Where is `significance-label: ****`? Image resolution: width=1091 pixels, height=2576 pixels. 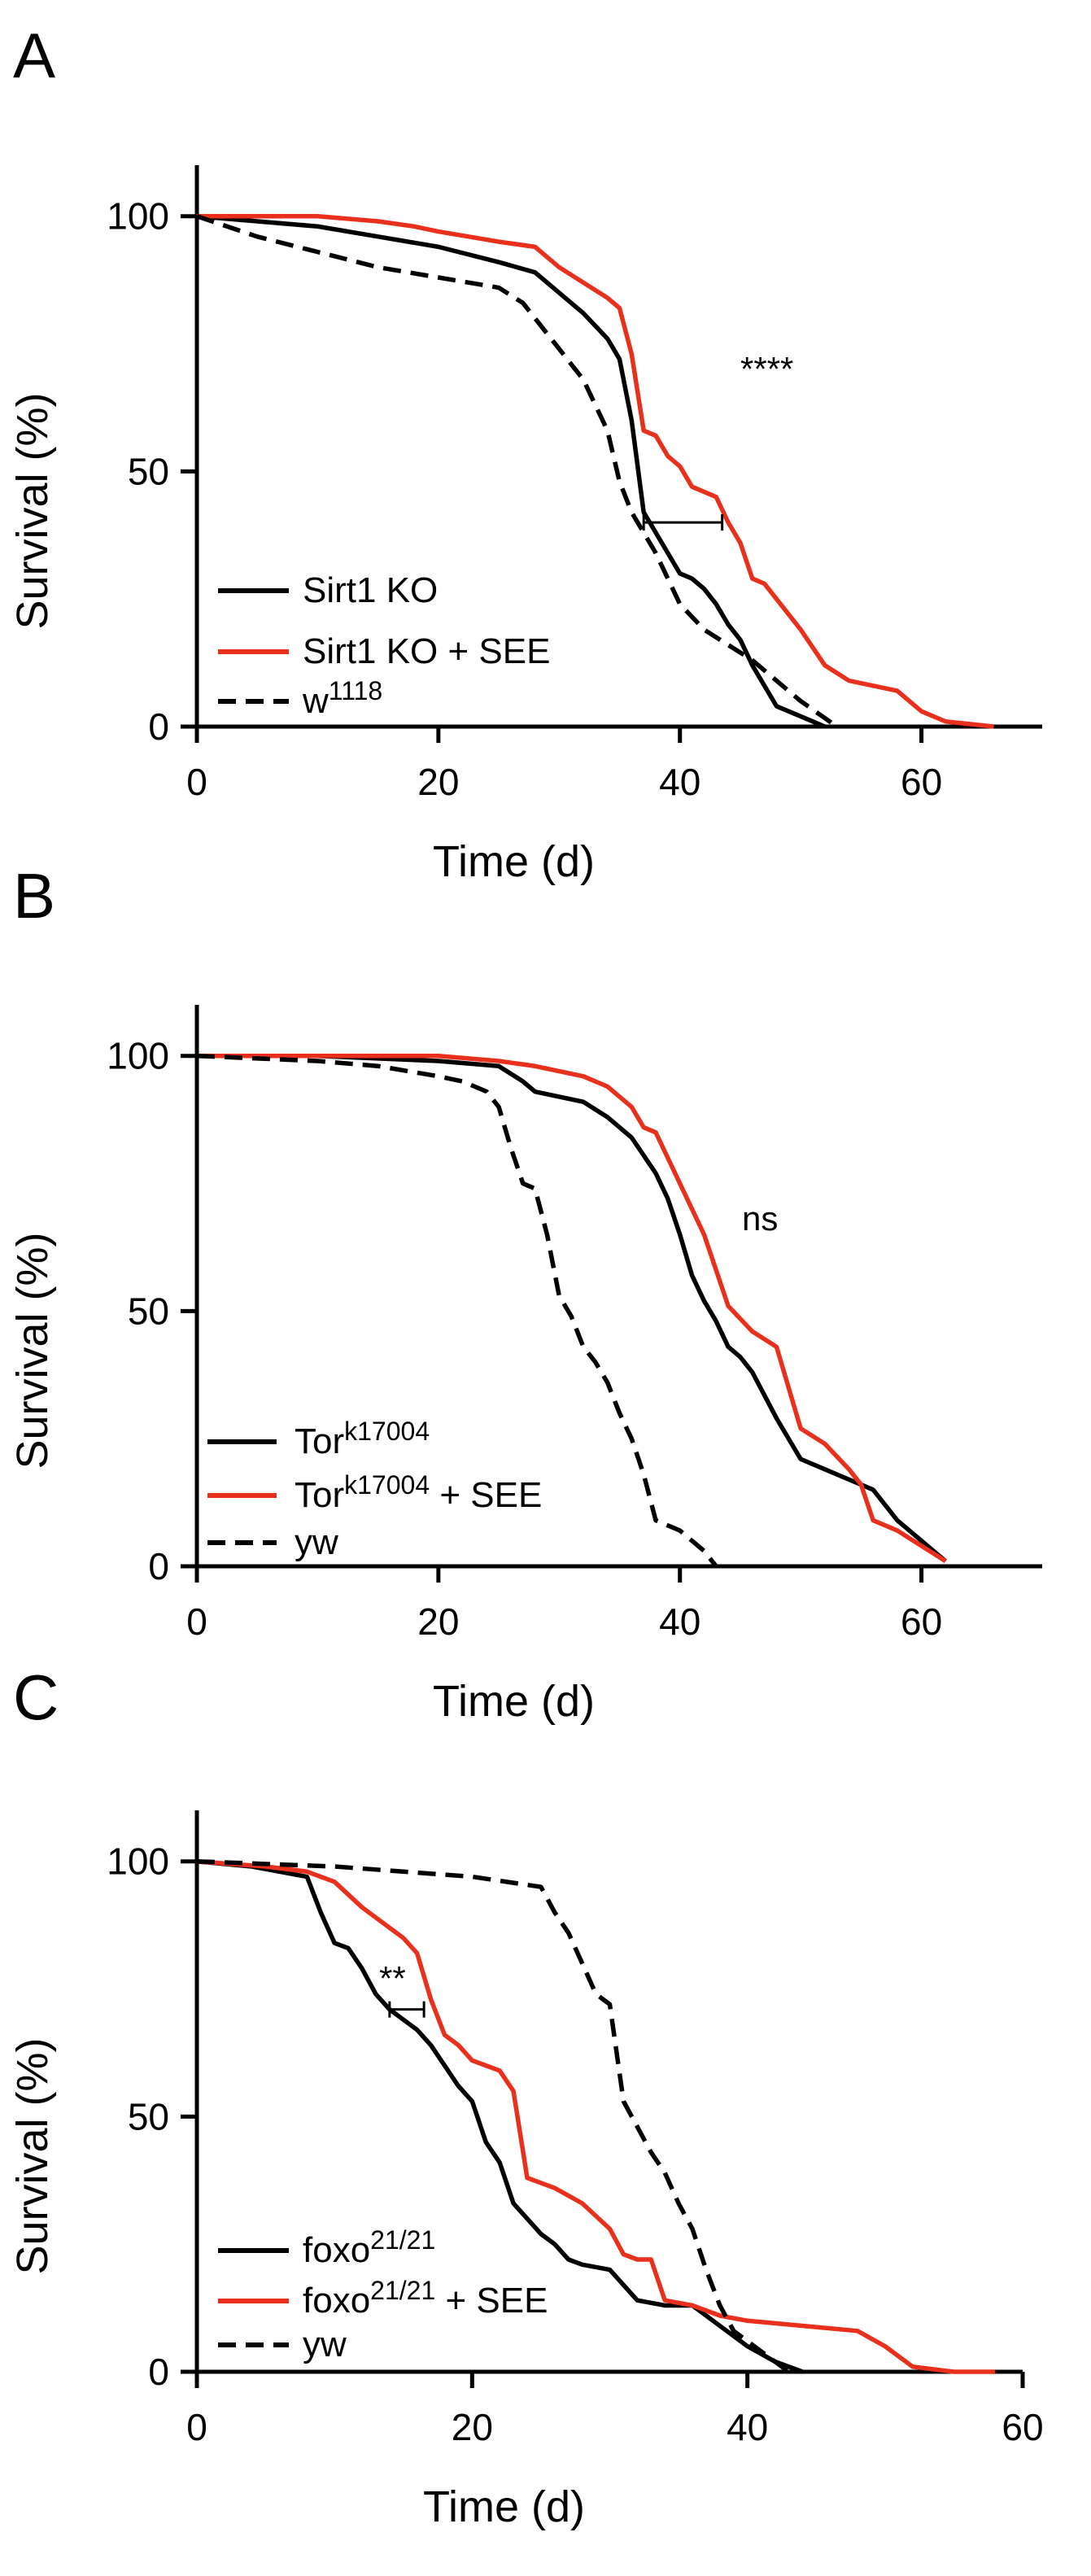
significance-label: **** is located at coordinates (766, 369).